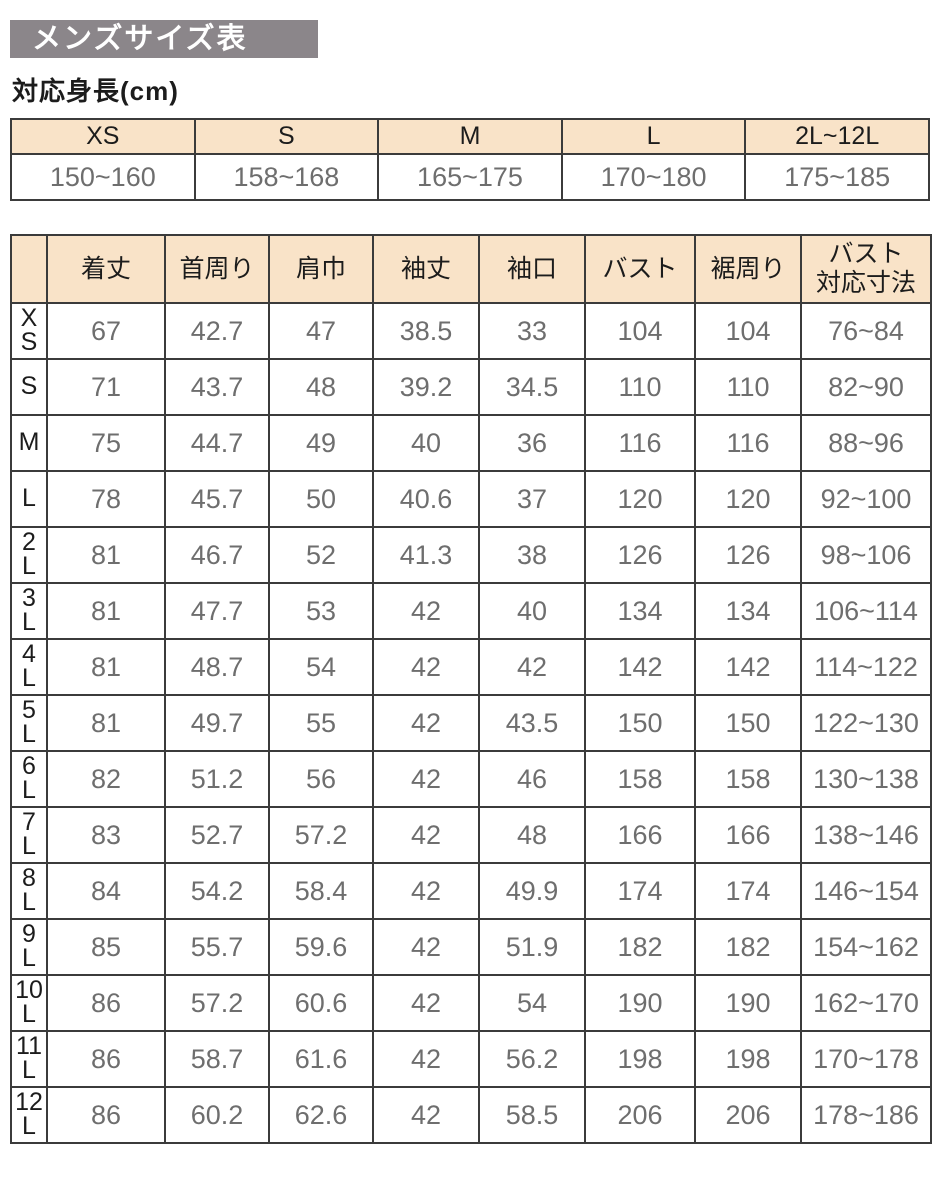 Image resolution: width=940 pixels, height=1200 pixels. Describe the element at coordinates (748, 387) in the screenshot. I see `measurement-cell: 110` at that location.